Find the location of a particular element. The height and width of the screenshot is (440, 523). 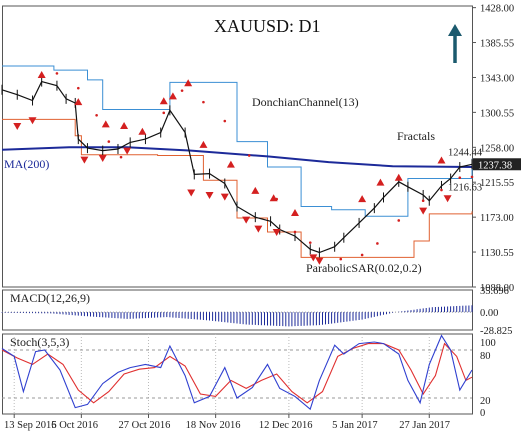

price-tick-label: 1173.00 is located at coordinates (497, 218).